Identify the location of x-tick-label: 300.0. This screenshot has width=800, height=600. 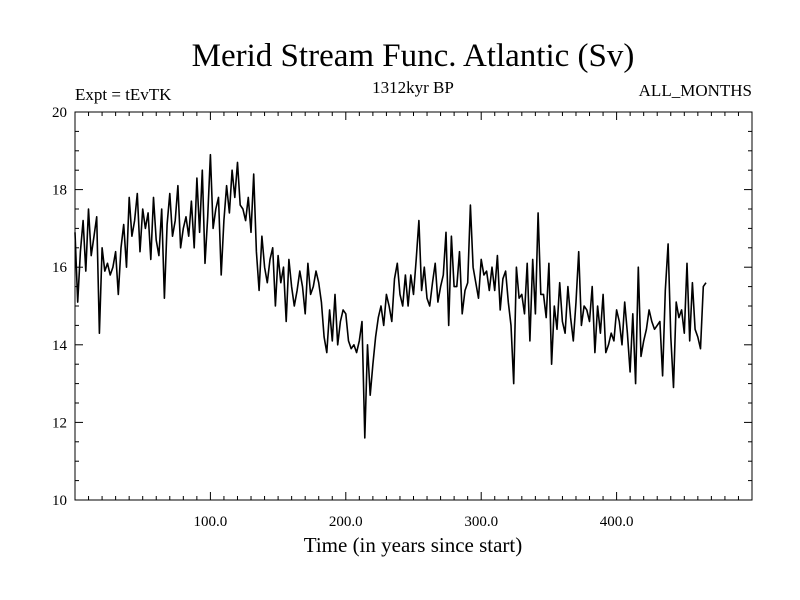
(481, 522).